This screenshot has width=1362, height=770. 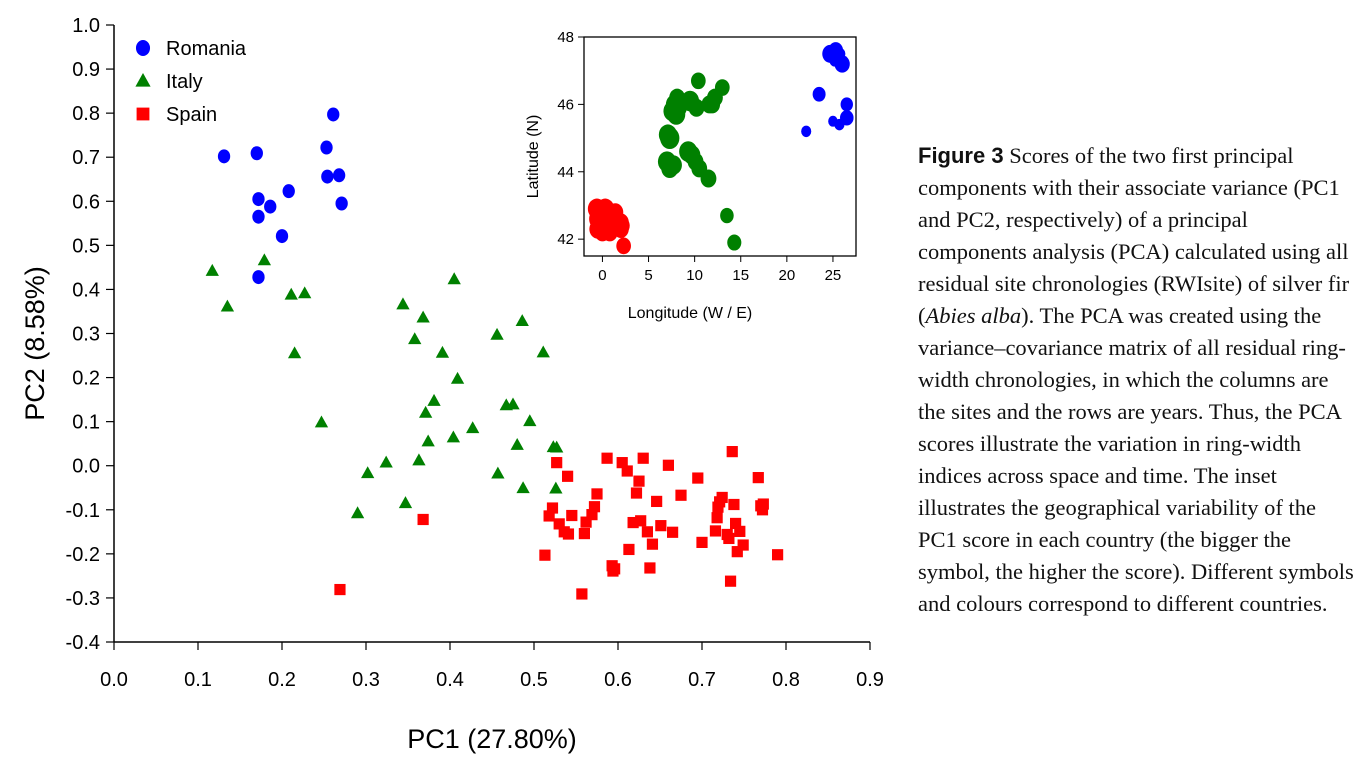 What do you see at coordinates (694, 275) in the screenshot?
I see `inset-x-tick-label: 10` at bounding box center [694, 275].